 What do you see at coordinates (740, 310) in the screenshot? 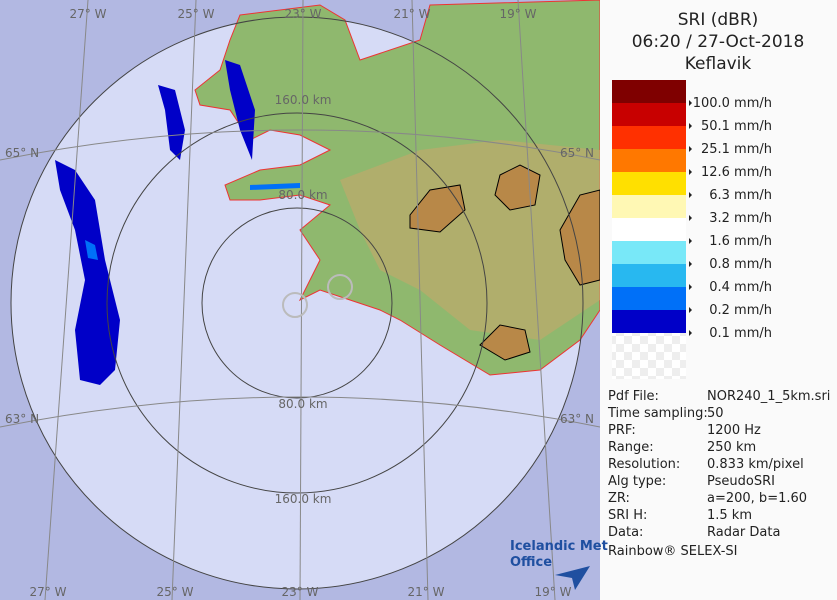
I see `legend-label: 0.2 mm/h` at bounding box center [740, 310].